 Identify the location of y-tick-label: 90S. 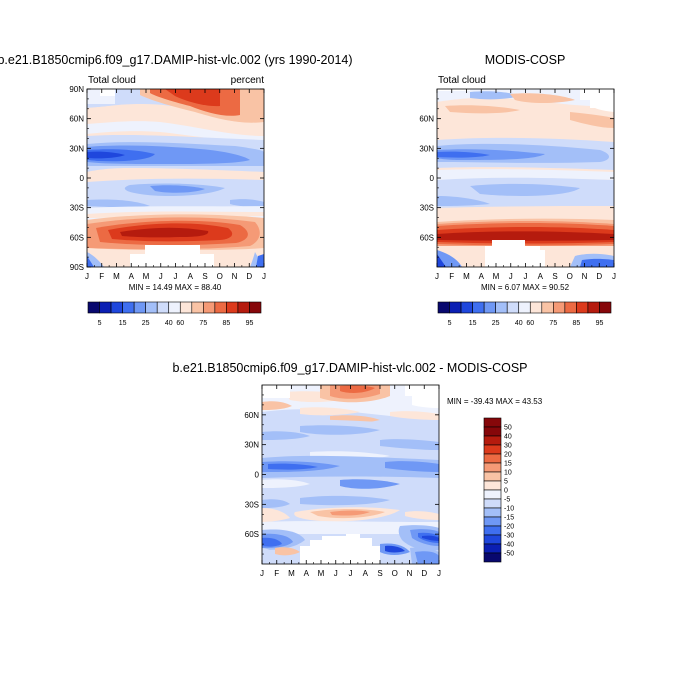
(77, 267).